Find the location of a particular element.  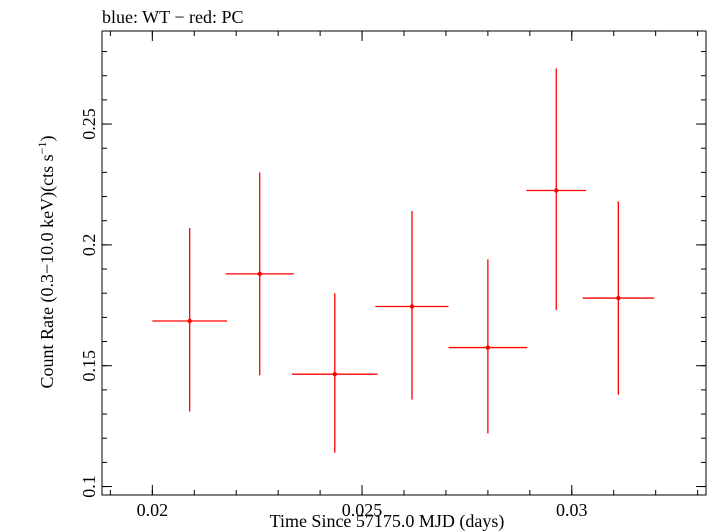

x-tick-label: 0.02 is located at coordinates (153, 510).